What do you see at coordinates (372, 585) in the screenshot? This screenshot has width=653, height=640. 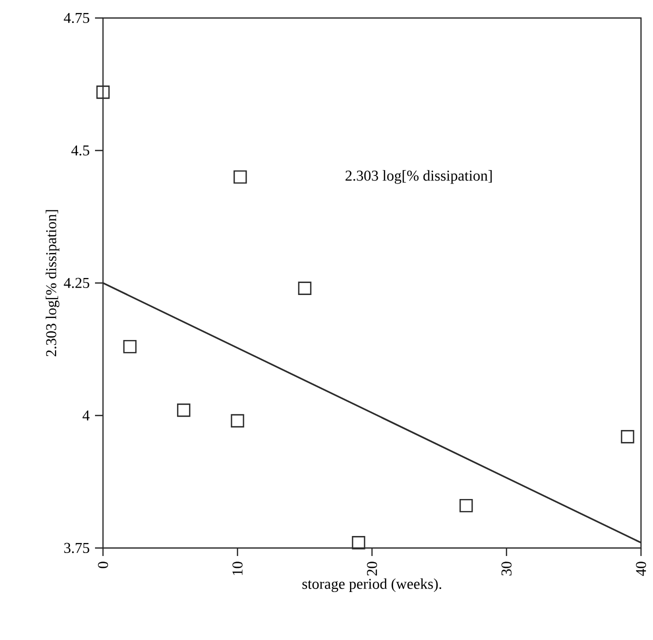 I see `x-axis-title: storage period (weeks).` at bounding box center [372, 585].